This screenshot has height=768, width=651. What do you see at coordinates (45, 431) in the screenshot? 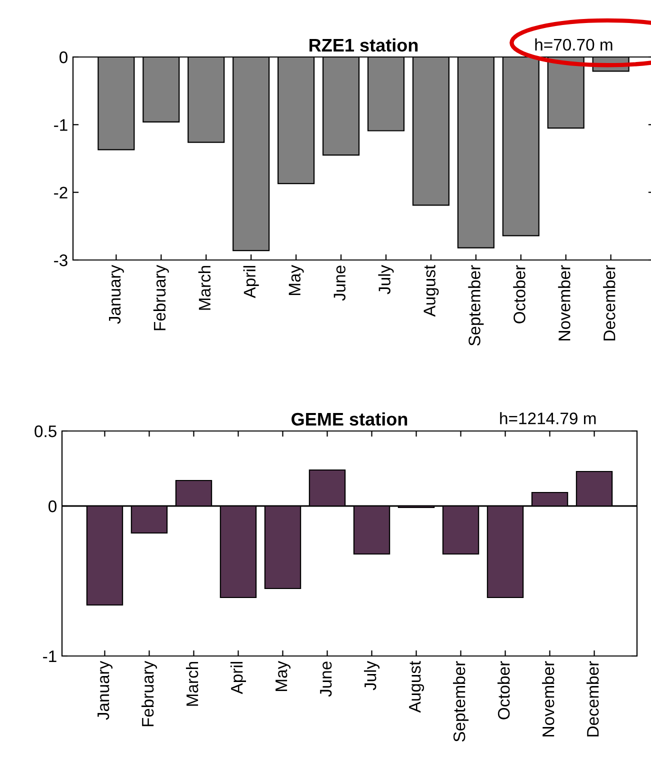
I see `y-tick-label: 0.5` at bounding box center [45, 431].